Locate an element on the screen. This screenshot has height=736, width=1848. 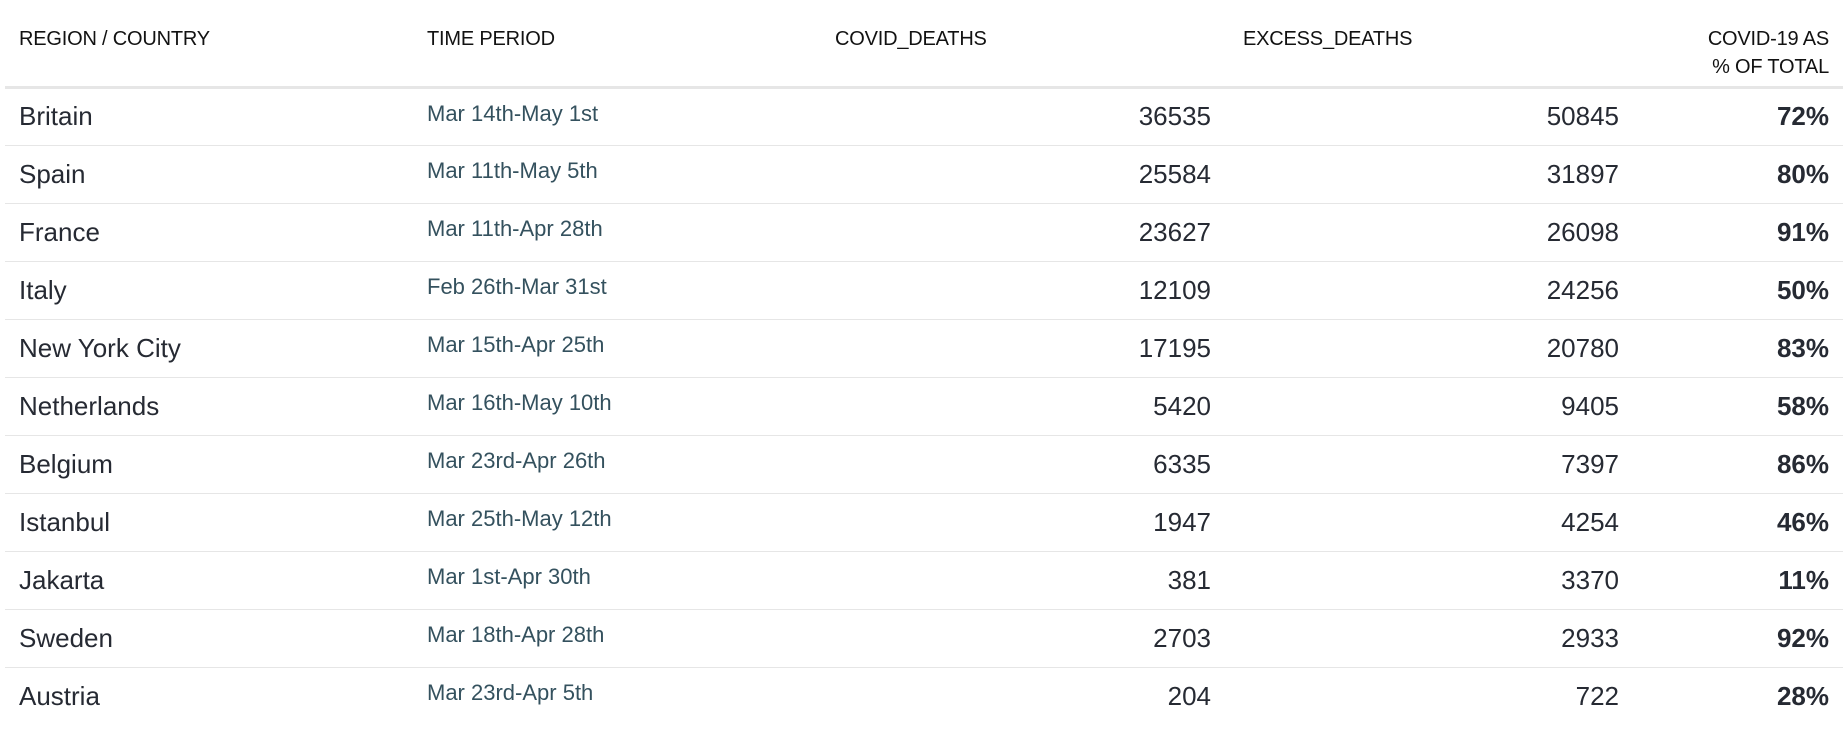
cell-time-period: Mar 16th-May 10th is located at coordinates (617, 406).